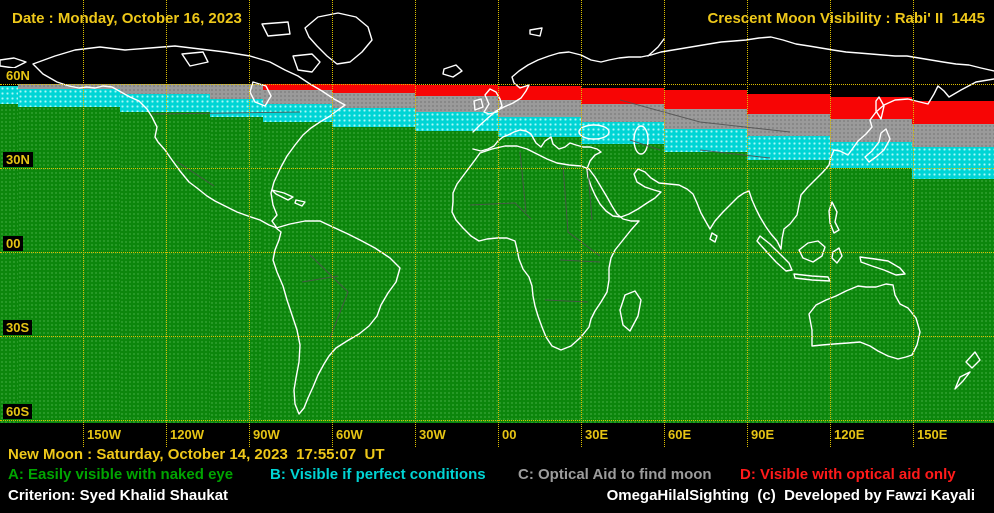 The image size is (994, 513). I want to click on legend-item-d: D: Visible with optical aid only, so click(848, 474).